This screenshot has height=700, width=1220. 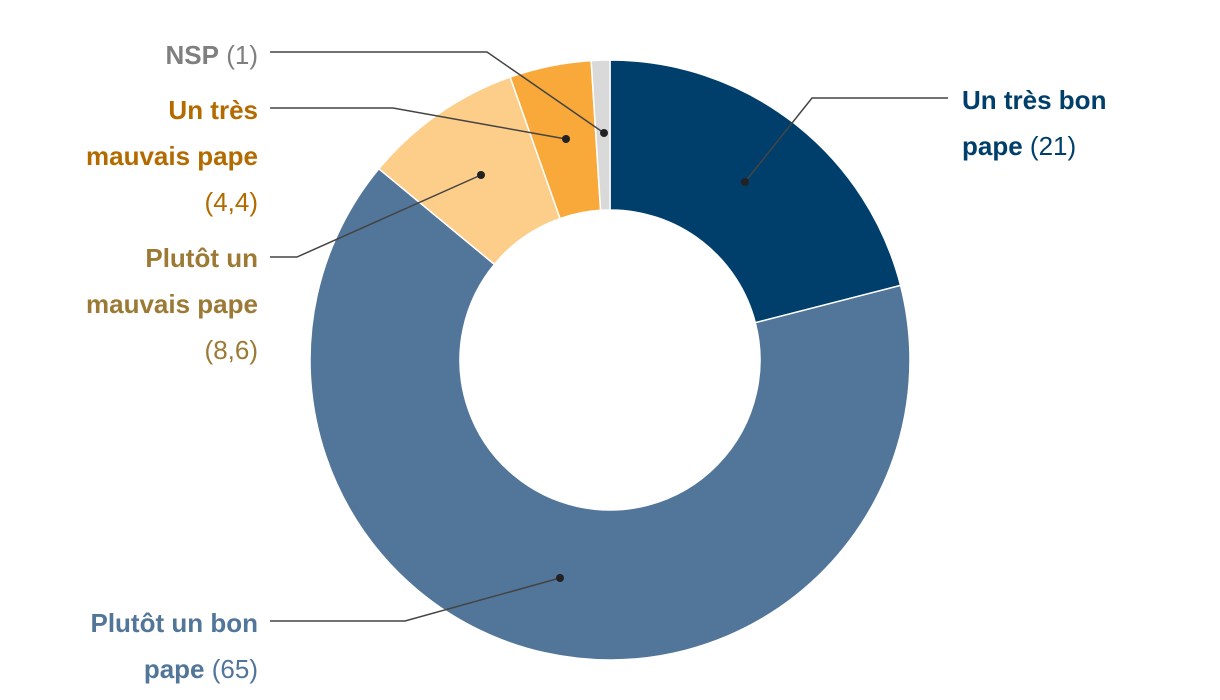 What do you see at coordinates (231, 202) in the screenshot?
I see `value-label: (4,4)` at bounding box center [231, 202].